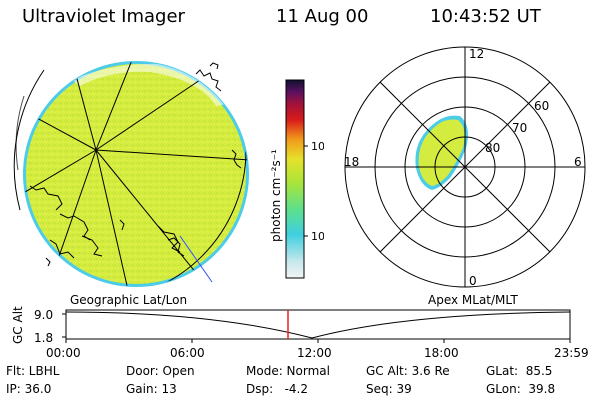  What do you see at coordinates (318, 325) in the screenshot?
I see `altitude-curve` at bounding box center [318, 325].